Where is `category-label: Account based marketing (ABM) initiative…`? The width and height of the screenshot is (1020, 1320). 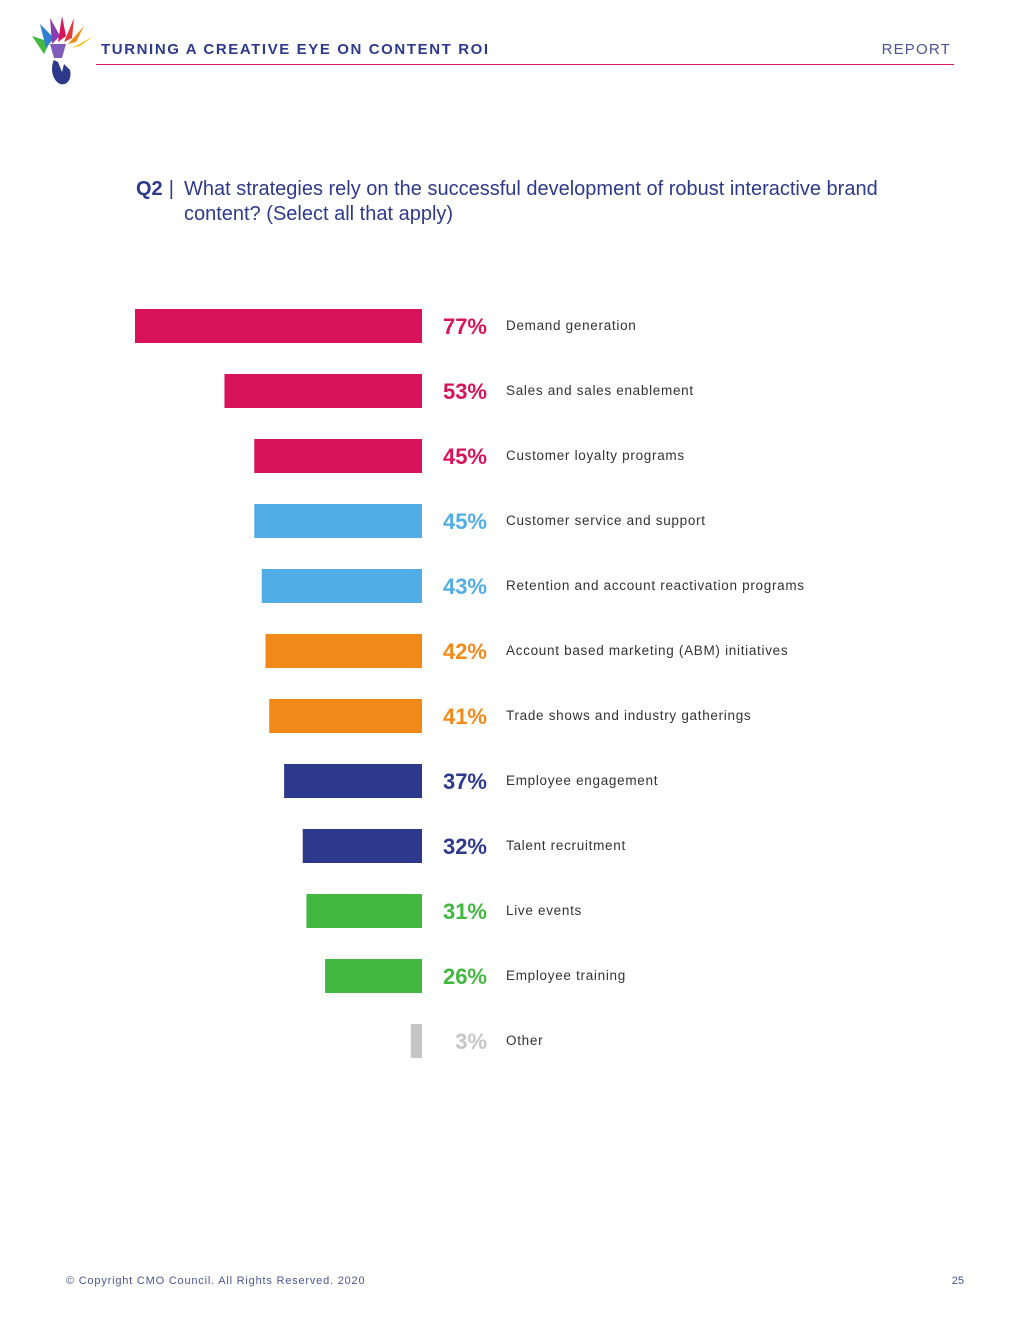 category-label: Account based marketing (ABM) initiative… is located at coordinates (647, 650).